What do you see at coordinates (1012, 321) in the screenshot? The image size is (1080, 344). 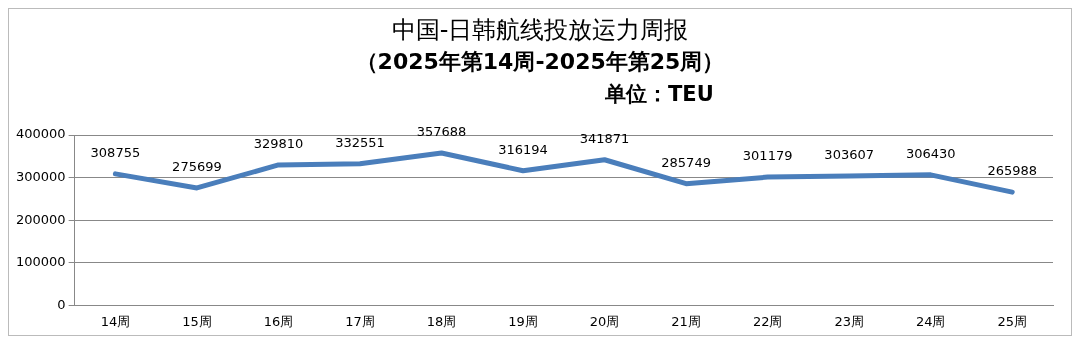 I see `x-tick-label: 25周` at bounding box center [1012, 321].